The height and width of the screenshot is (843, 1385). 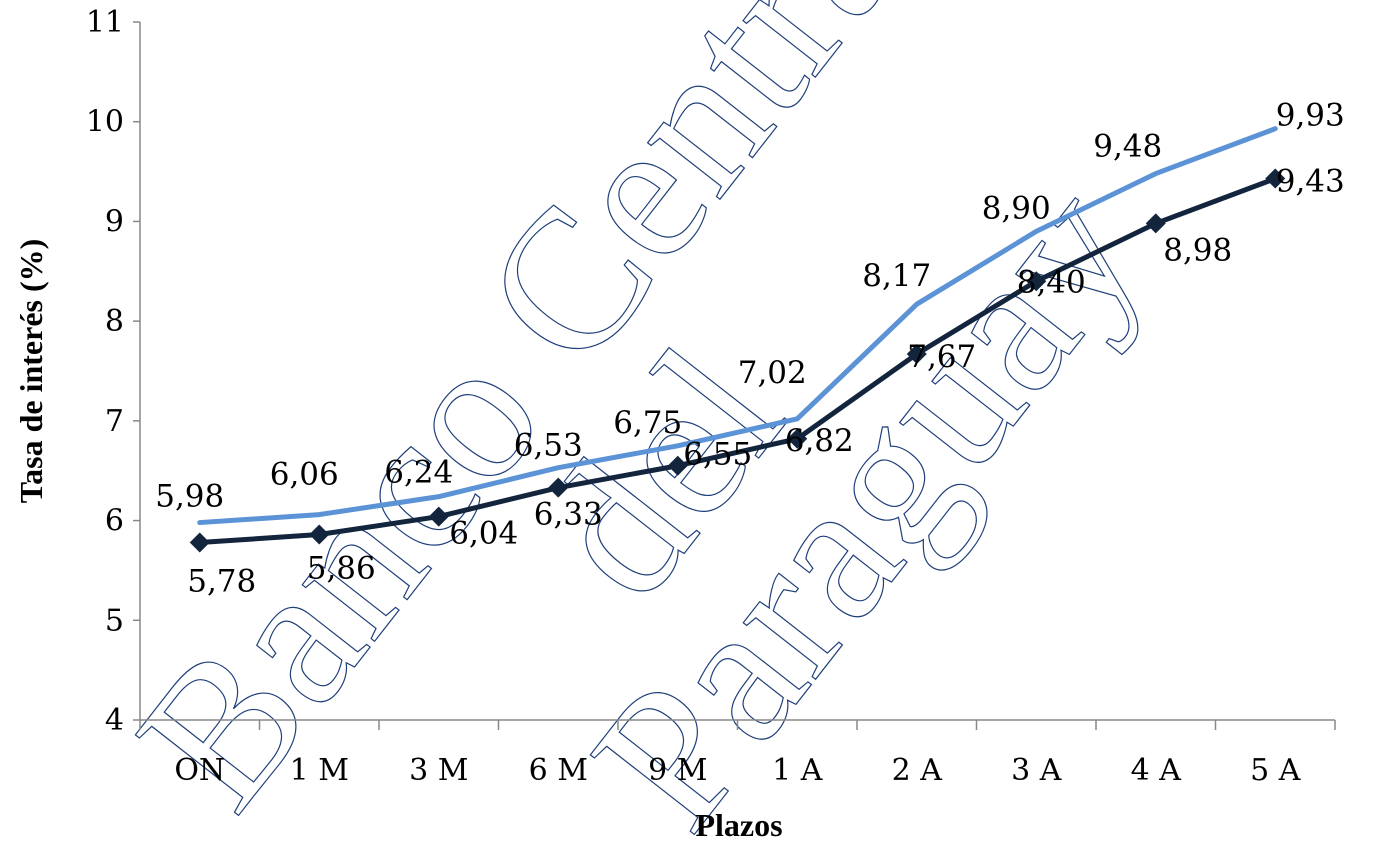 I want to click on series-1-data-label: 8,90, so click(x=1016, y=208).